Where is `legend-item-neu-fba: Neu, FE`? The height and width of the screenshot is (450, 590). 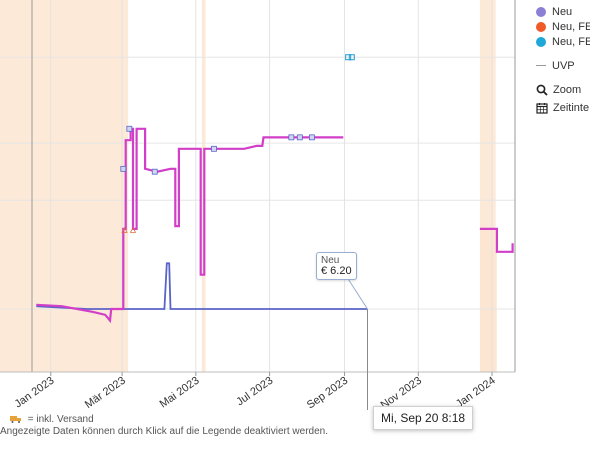 legend-item-neu-fba: Neu, FE is located at coordinates (563, 26).